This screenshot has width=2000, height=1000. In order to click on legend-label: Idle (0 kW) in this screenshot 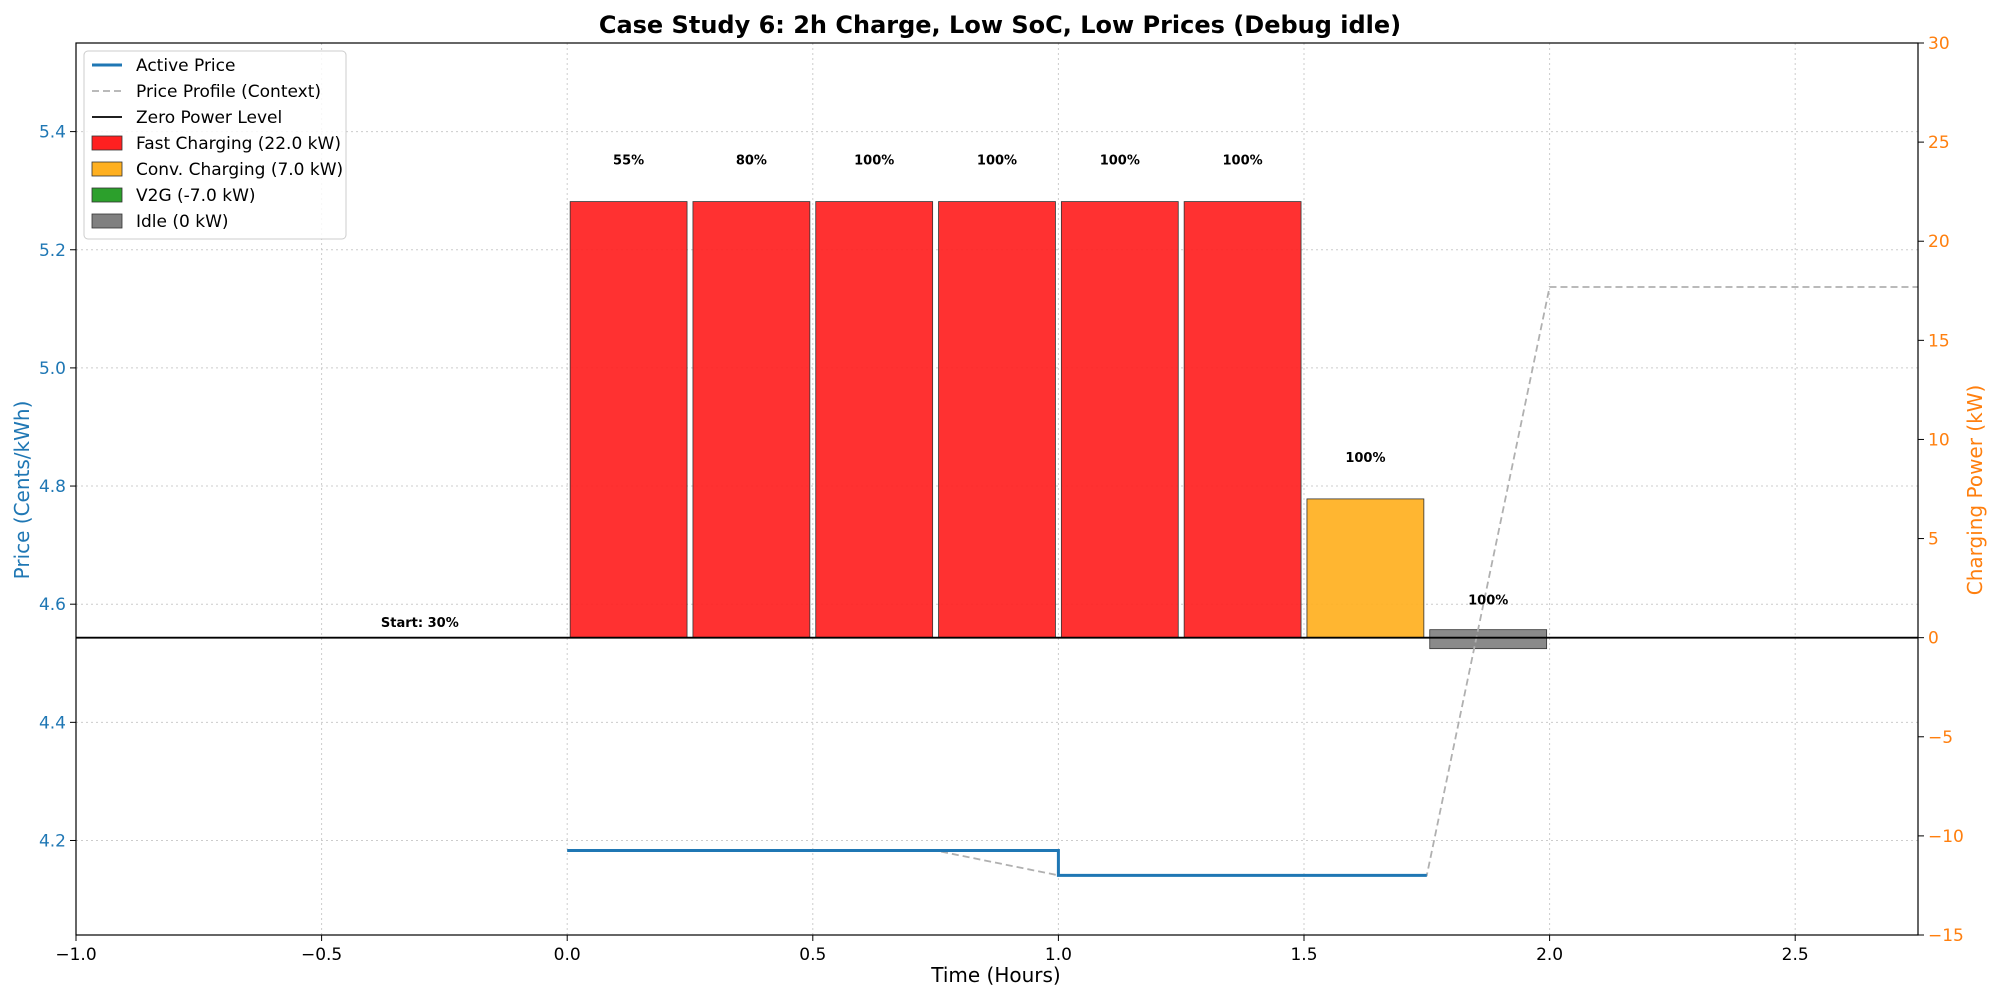, I will do `click(182, 222)`.